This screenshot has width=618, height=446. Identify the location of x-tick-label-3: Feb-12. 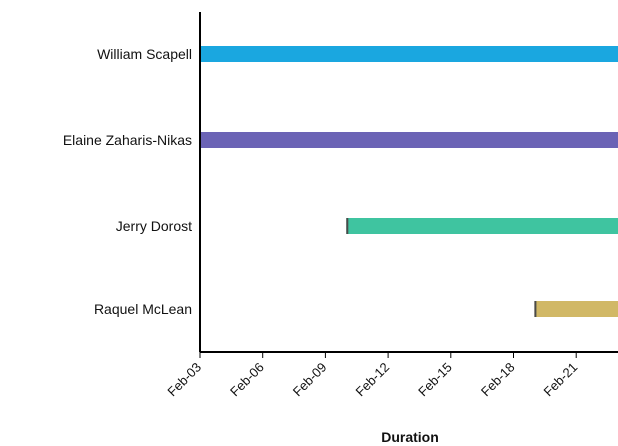
(372, 380).